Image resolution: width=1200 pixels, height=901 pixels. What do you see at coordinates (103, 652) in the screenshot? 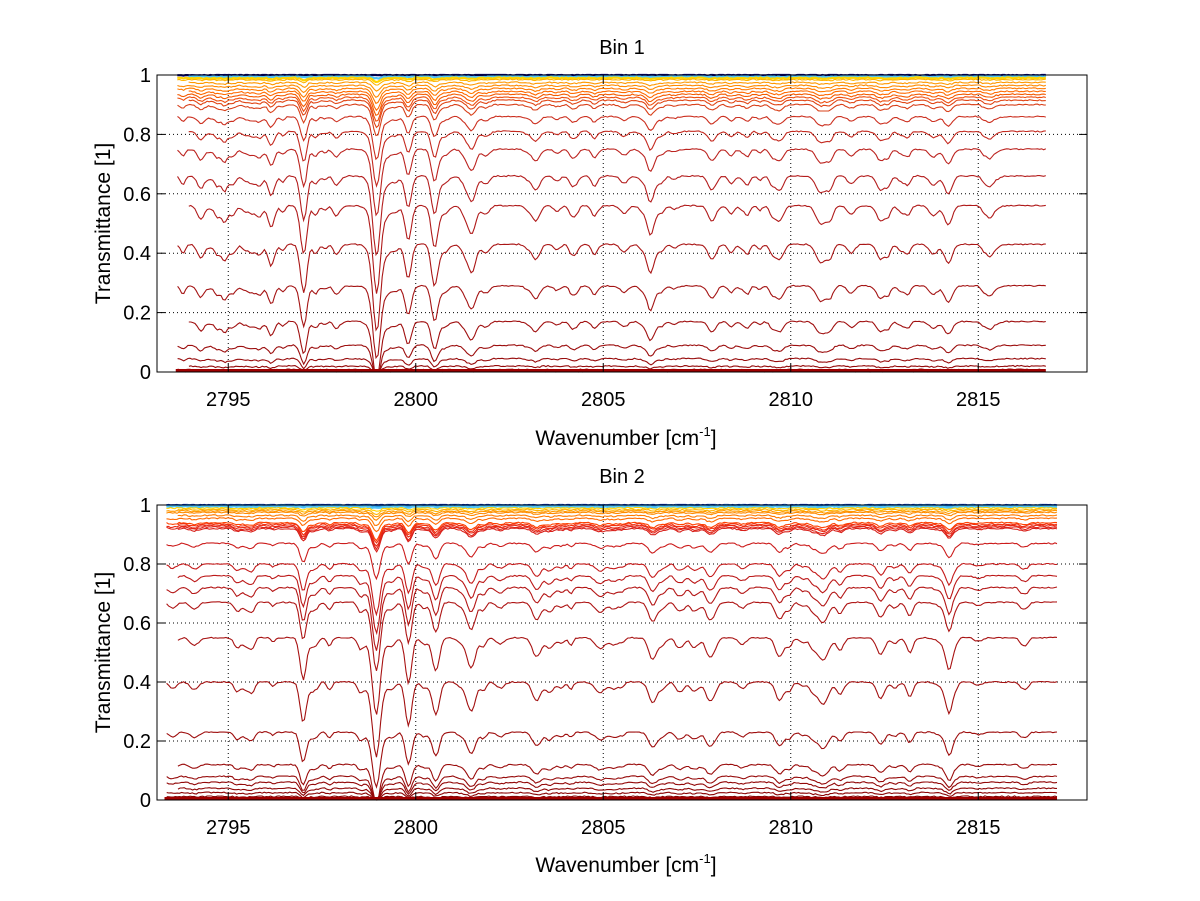
I see `y-axis-label-bin-2: Transmittance [1]` at bounding box center [103, 652].